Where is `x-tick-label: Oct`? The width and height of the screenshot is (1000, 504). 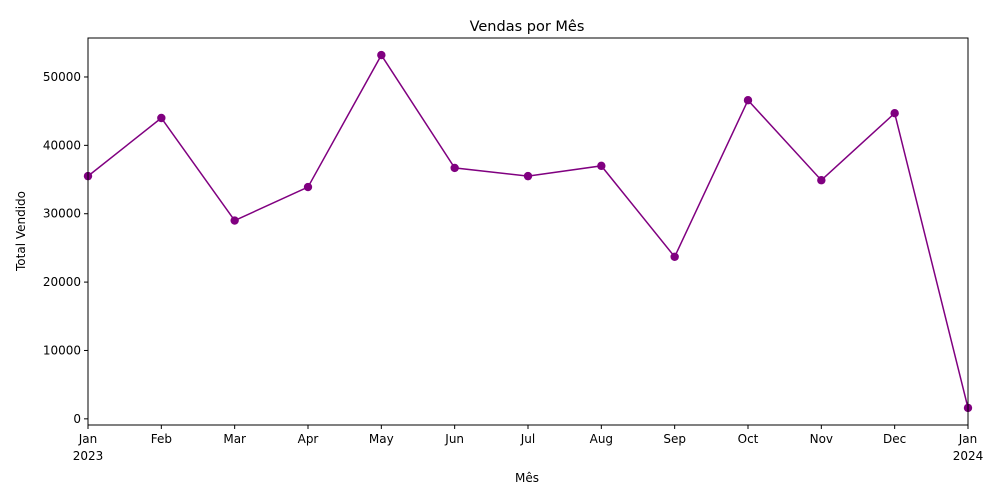
x-tick-label: Oct is located at coordinates (748, 439).